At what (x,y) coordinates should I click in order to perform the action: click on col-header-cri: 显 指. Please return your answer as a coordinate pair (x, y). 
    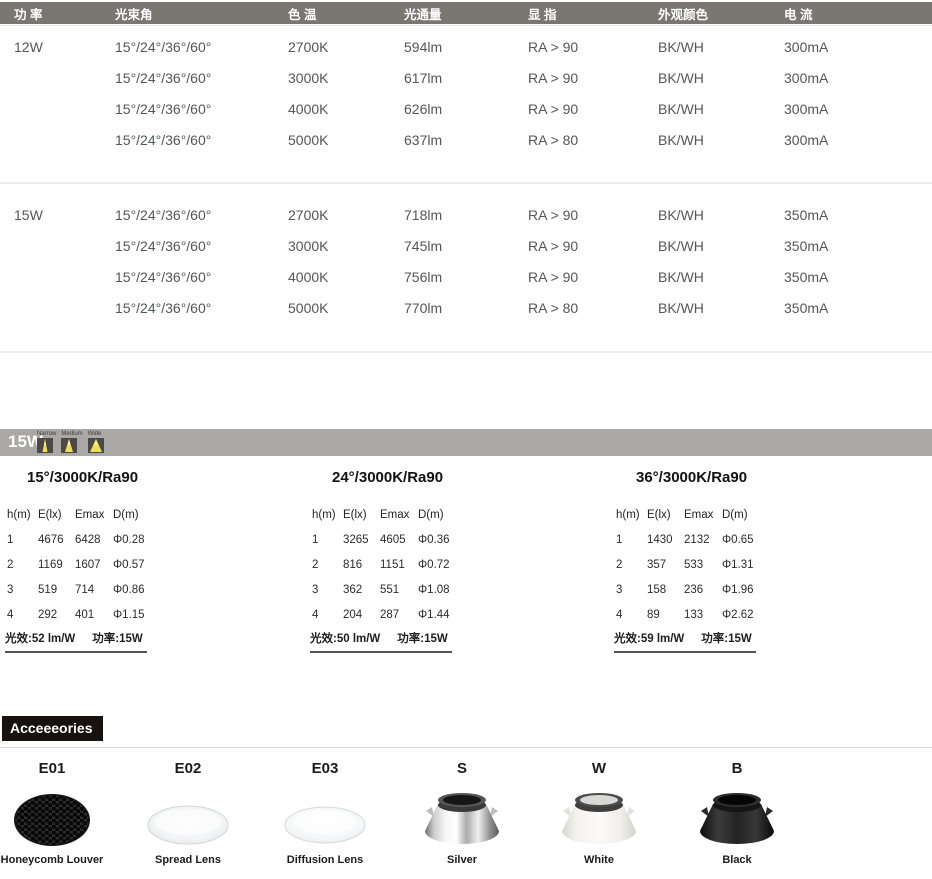
    Looking at the image, I should click on (542, 14).